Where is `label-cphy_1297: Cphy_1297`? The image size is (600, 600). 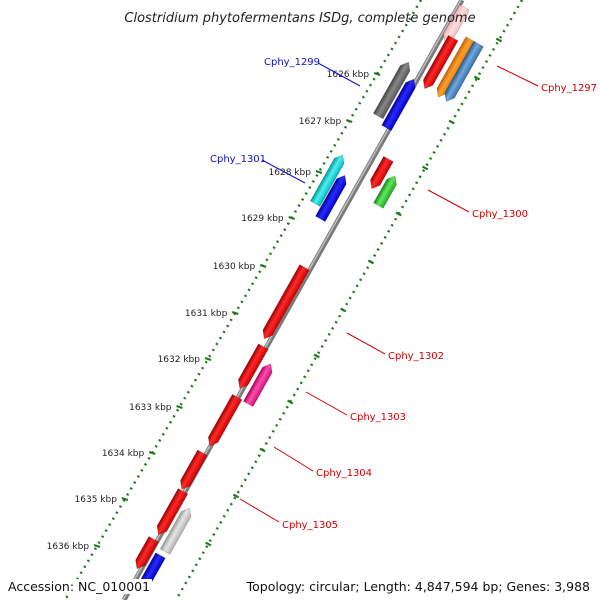
label-cphy_1297: Cphy_1297 is located at coordinates (569, 88).